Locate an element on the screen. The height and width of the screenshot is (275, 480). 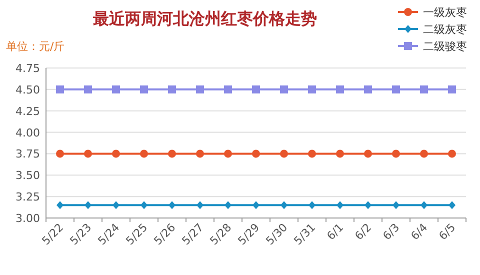
y-tick-label: 3.00 is located at coordinates (28, 218).